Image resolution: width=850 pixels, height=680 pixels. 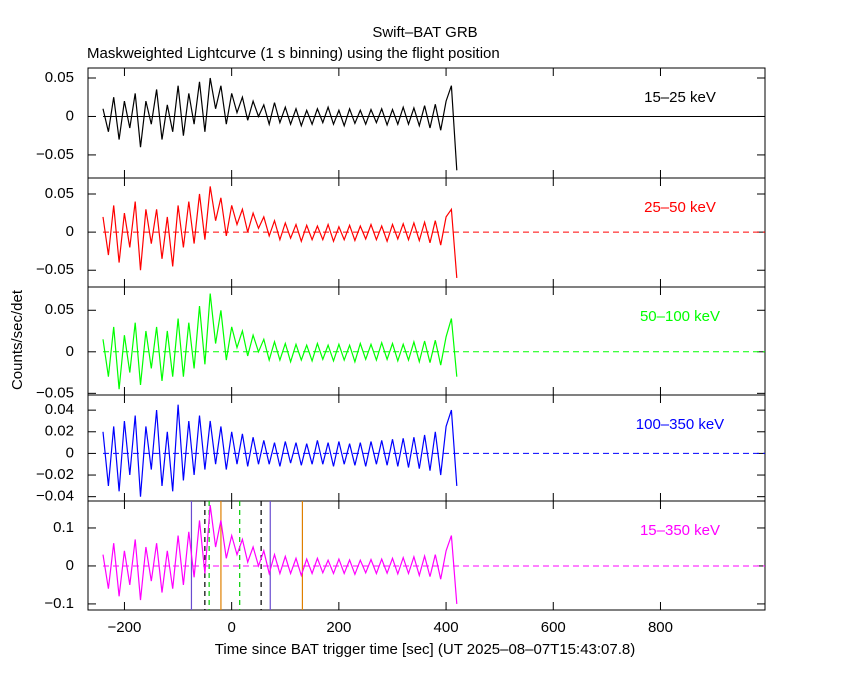 I want to click on x-tick-label: 0, so click(x=231, y=627).